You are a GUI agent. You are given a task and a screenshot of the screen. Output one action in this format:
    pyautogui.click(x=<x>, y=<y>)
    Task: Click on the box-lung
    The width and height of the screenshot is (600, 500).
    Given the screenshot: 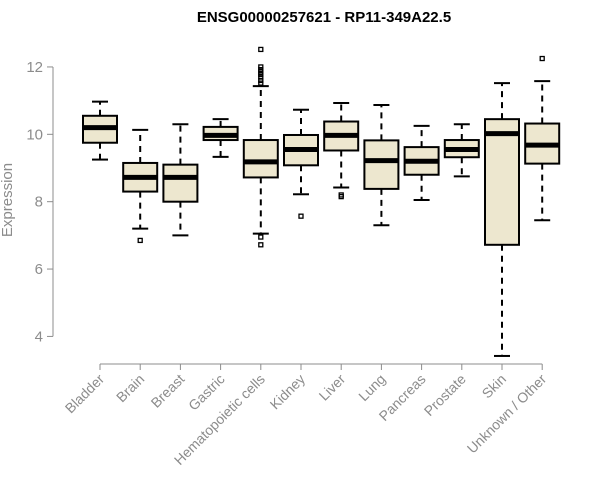 What is the action you would take?
    pyautogui.click(x=381, y=165)
    